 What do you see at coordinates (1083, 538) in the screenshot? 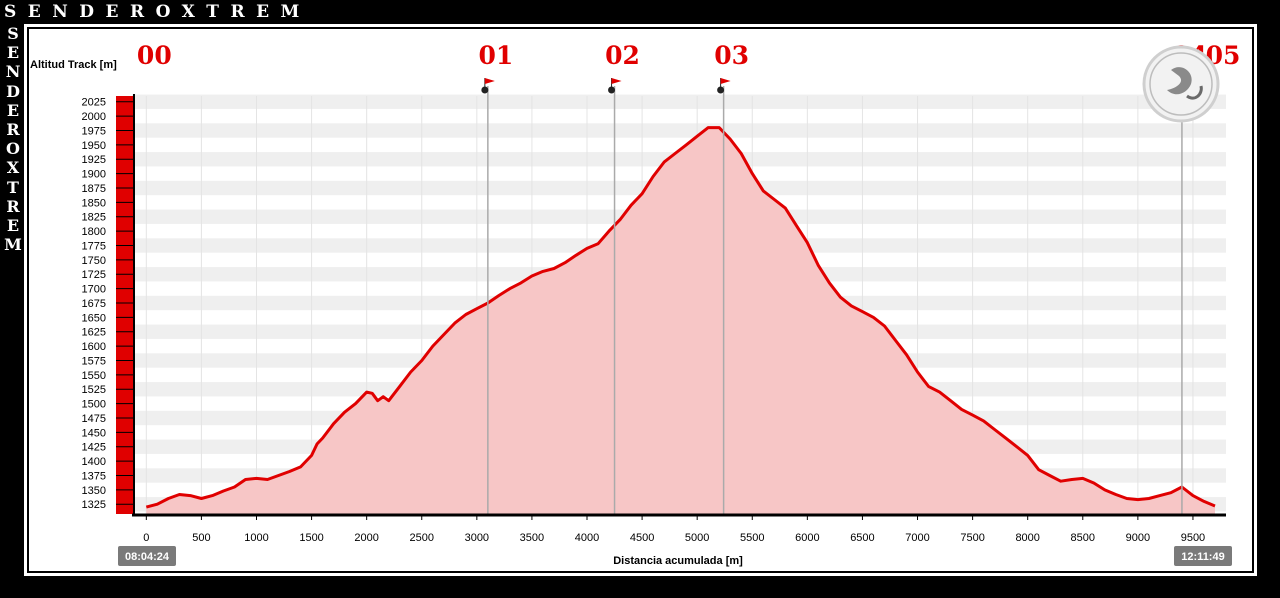
I see `x-tick-label: 8500` at bounding box center [1083, 538].